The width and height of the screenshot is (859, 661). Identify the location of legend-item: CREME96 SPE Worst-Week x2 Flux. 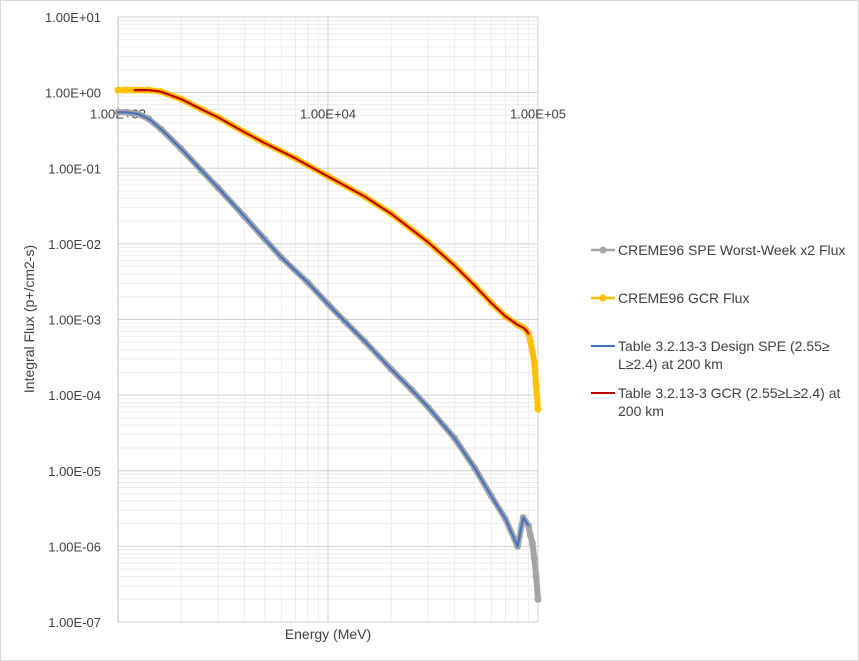
(718, 250).